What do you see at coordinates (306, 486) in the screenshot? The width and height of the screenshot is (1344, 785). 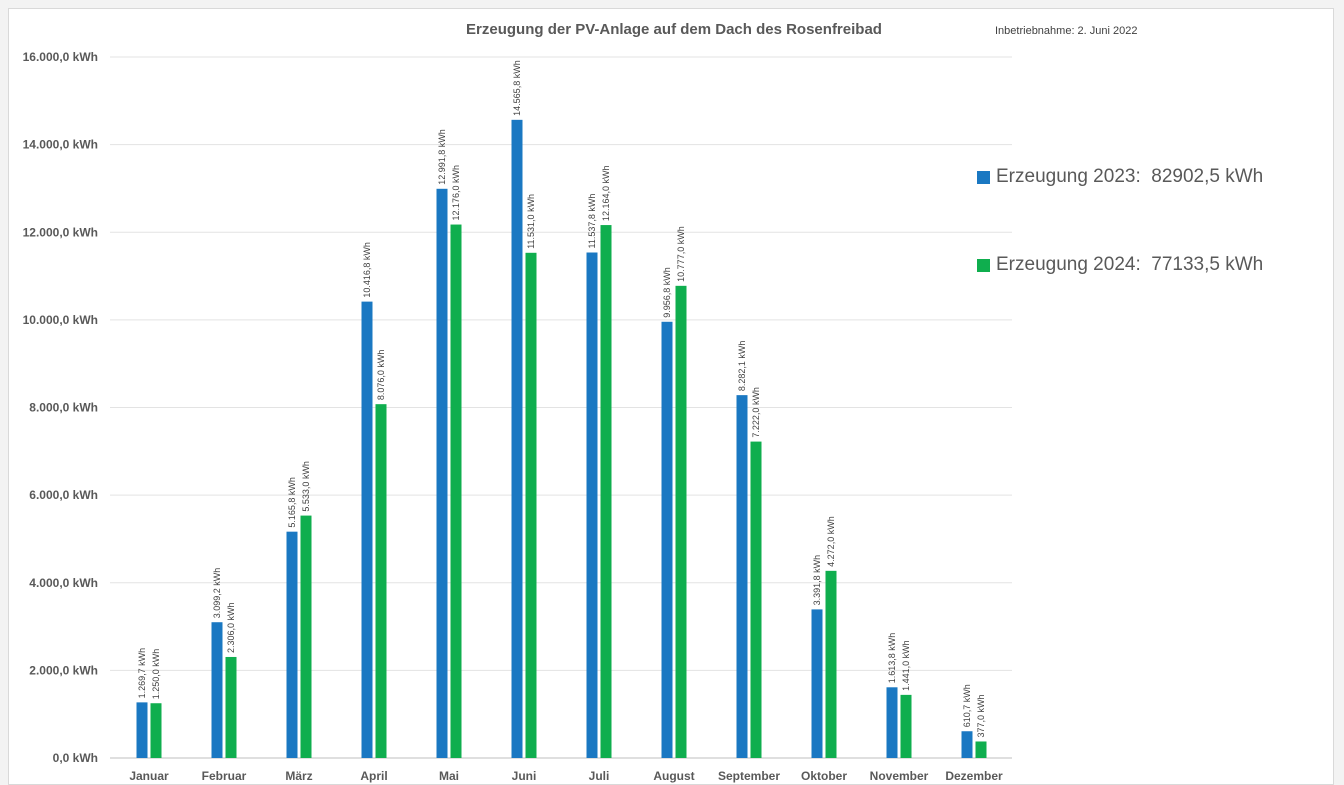 I see `data-label: 5.533,0 kWh` at bounding box center [306, 486].